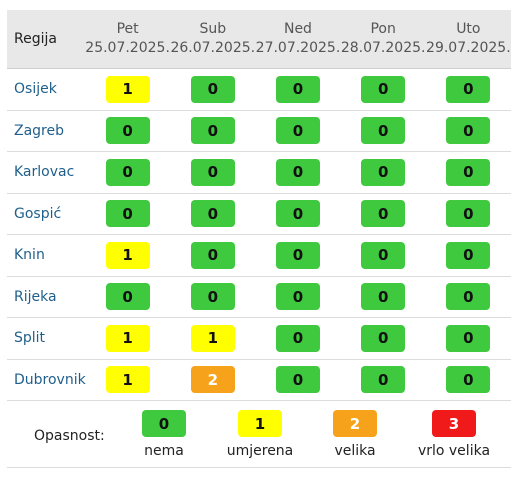 This screenshot has width=522, height=480. What do you see at coordinates (39, 130) in the screenshot?
I see `region-link-zagreb: Zagreb` at bounding box center [39, 130].